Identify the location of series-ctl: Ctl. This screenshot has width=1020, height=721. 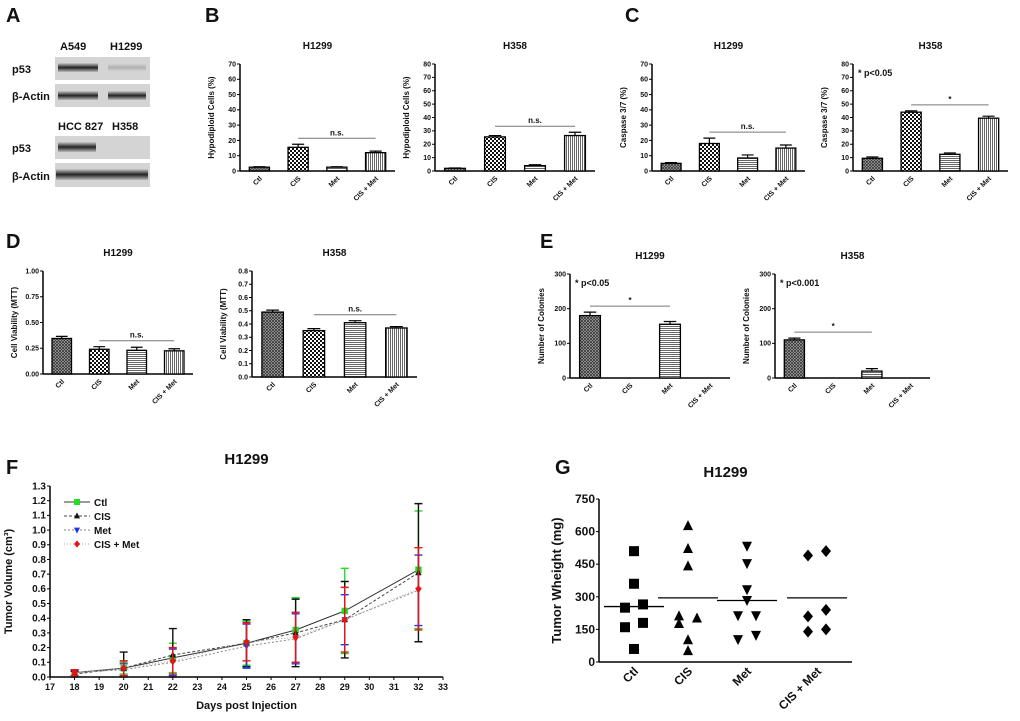
(243, 587).